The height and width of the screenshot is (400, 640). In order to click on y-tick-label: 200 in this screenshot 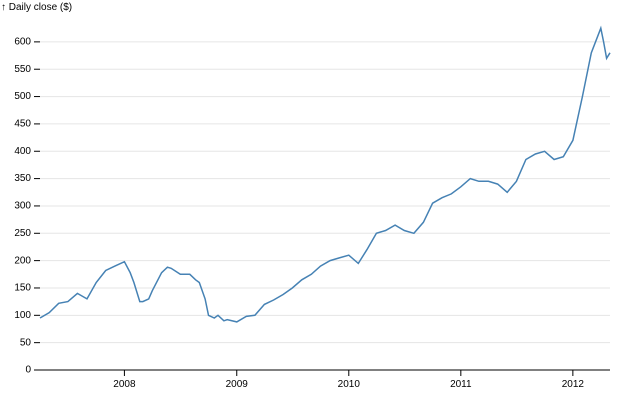, I will do `click(22, 260)`.